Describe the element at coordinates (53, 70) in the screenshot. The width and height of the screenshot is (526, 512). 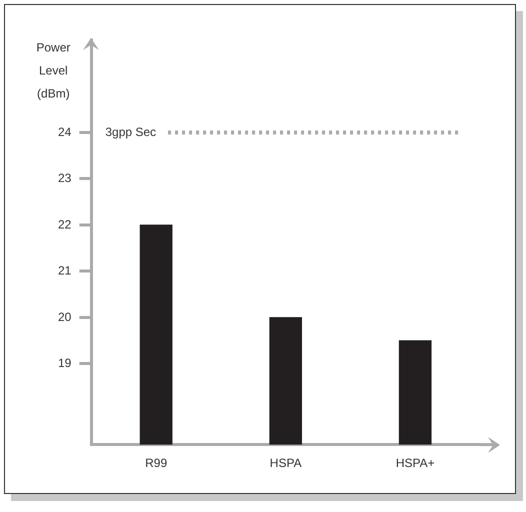
I see `y-axis-title: Power Level (dBm)` at that location.